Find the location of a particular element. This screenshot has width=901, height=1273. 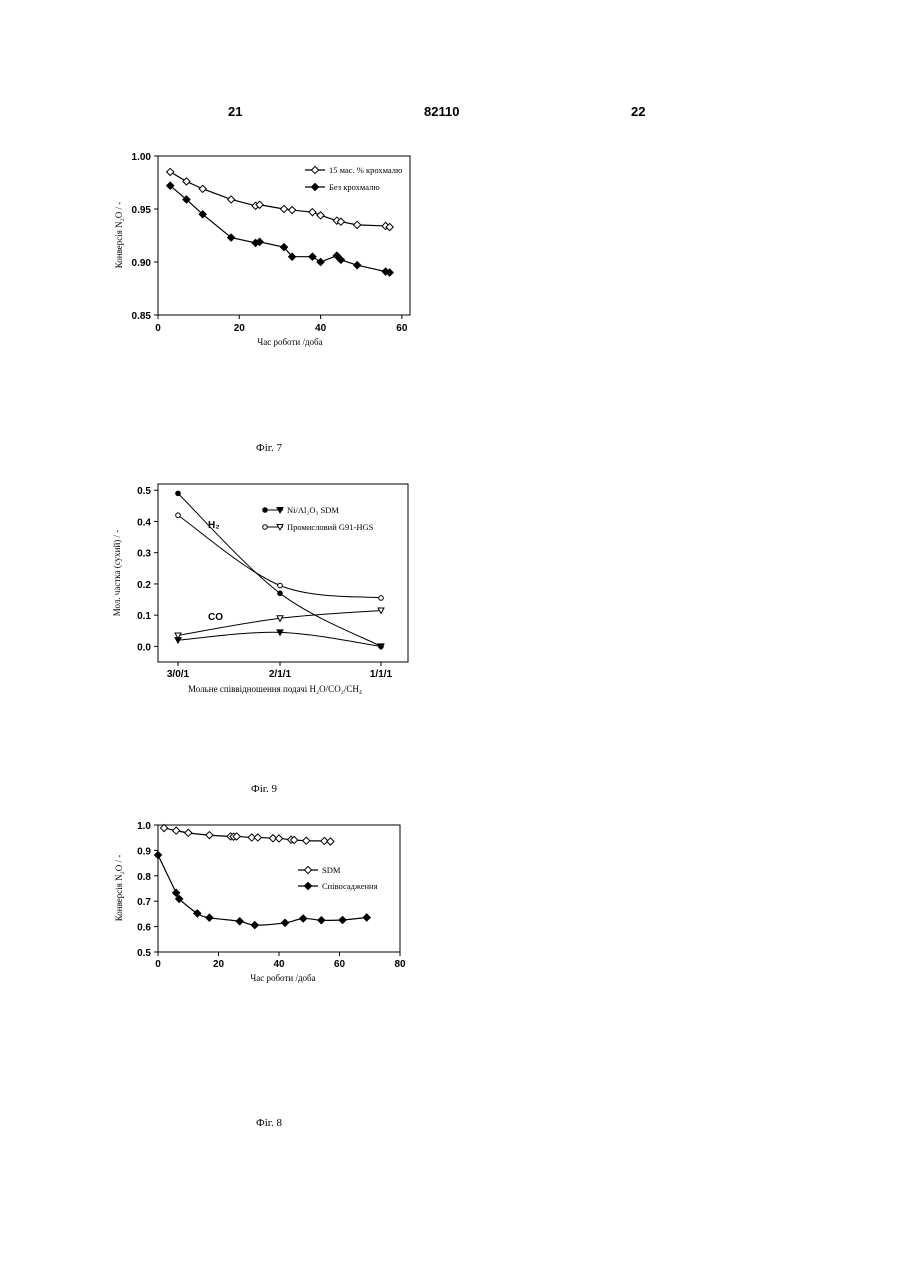

y-tick-label: 0.8 is located at coordinates (144, 877).